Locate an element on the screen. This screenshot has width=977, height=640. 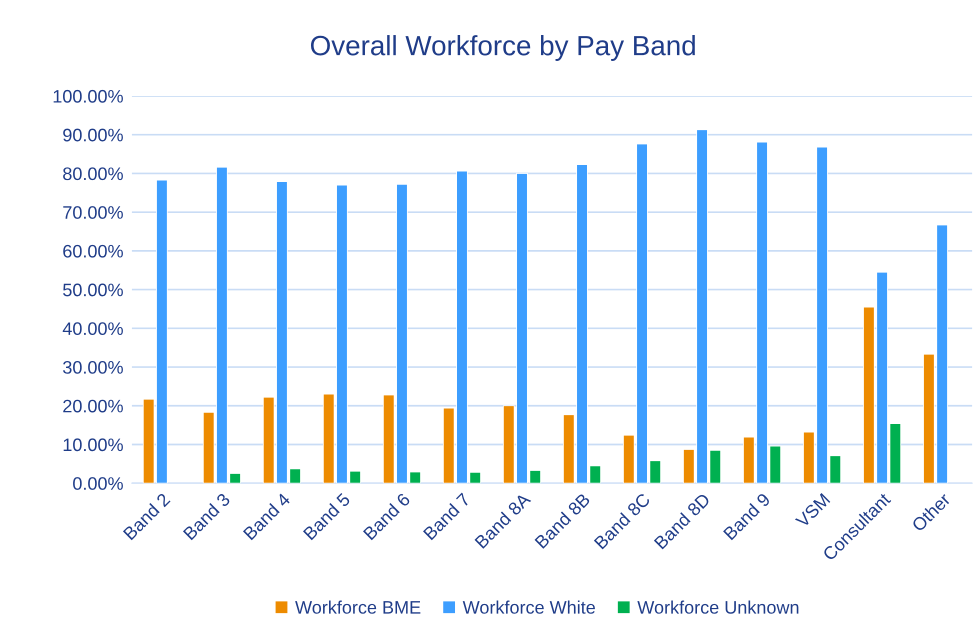
y-tick-label: 80.00% is located at coordinates (93, 173).